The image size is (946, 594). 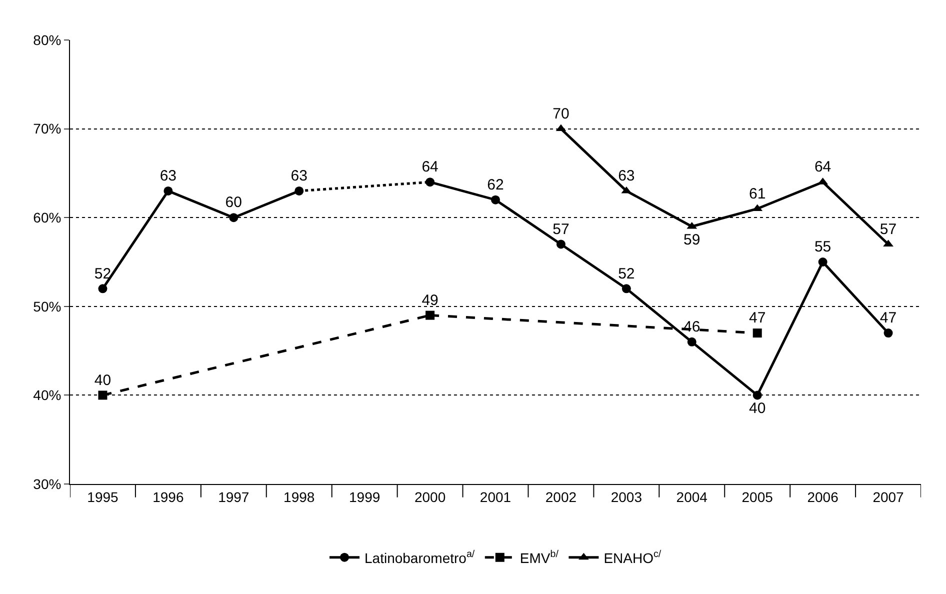 What do you see at coordinates (47, 128) in the screenshot?
I see `y-tick-label: 70%` at bounding box center [47, 128].